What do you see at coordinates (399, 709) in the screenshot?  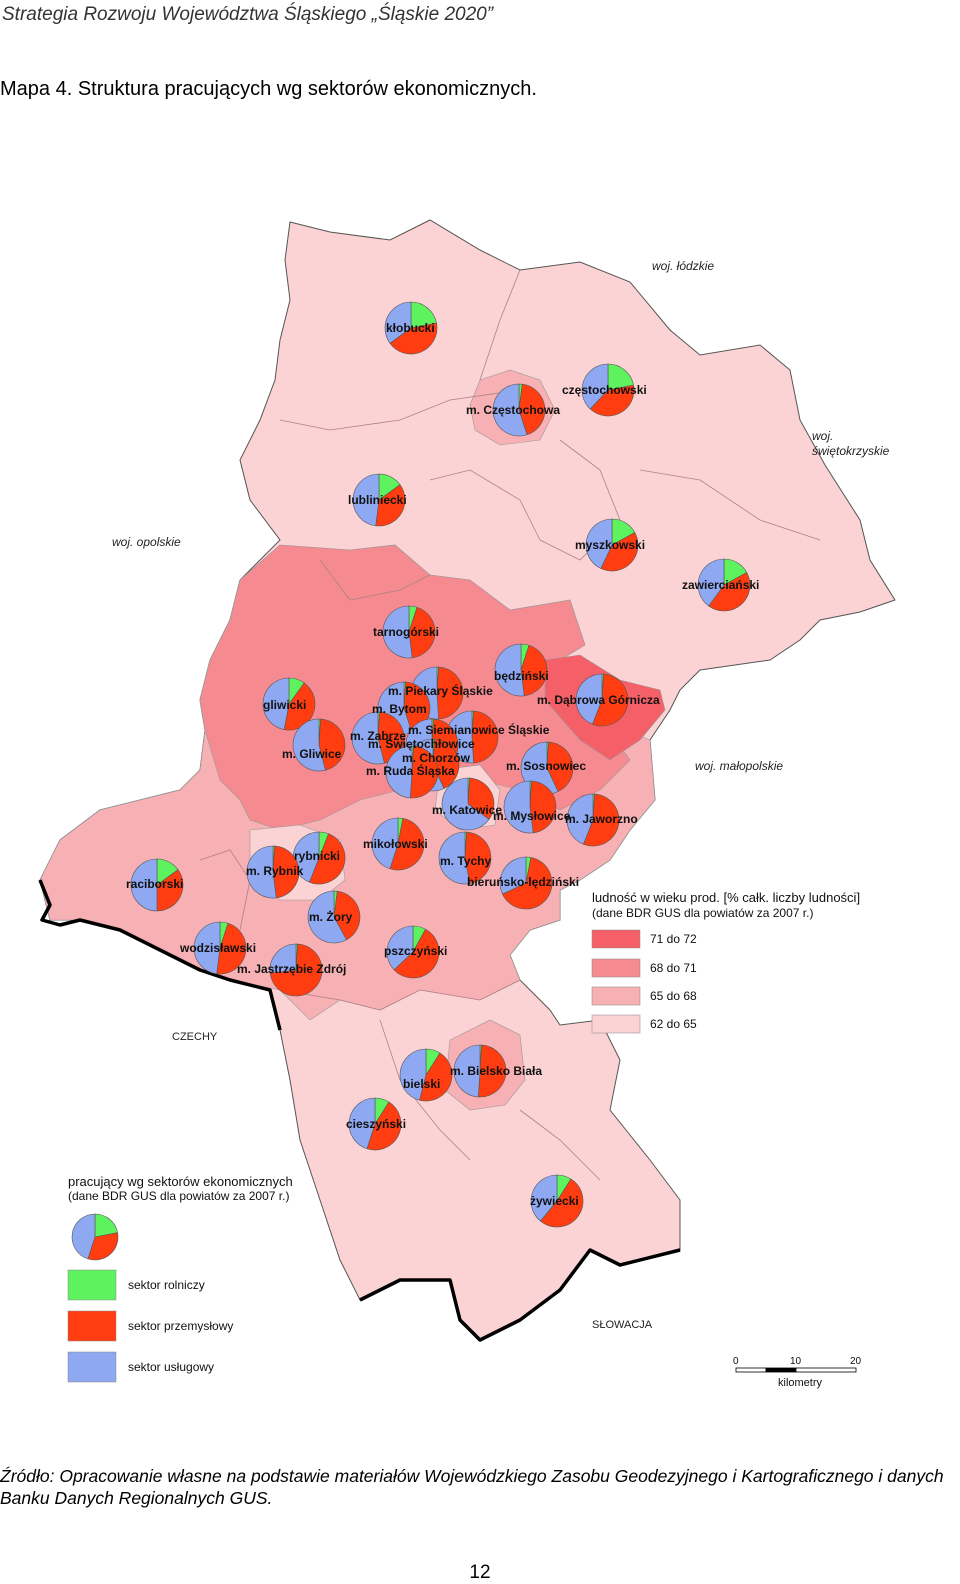 I see `district-label-11: m. Bytom` at bounding box center [399, 709].